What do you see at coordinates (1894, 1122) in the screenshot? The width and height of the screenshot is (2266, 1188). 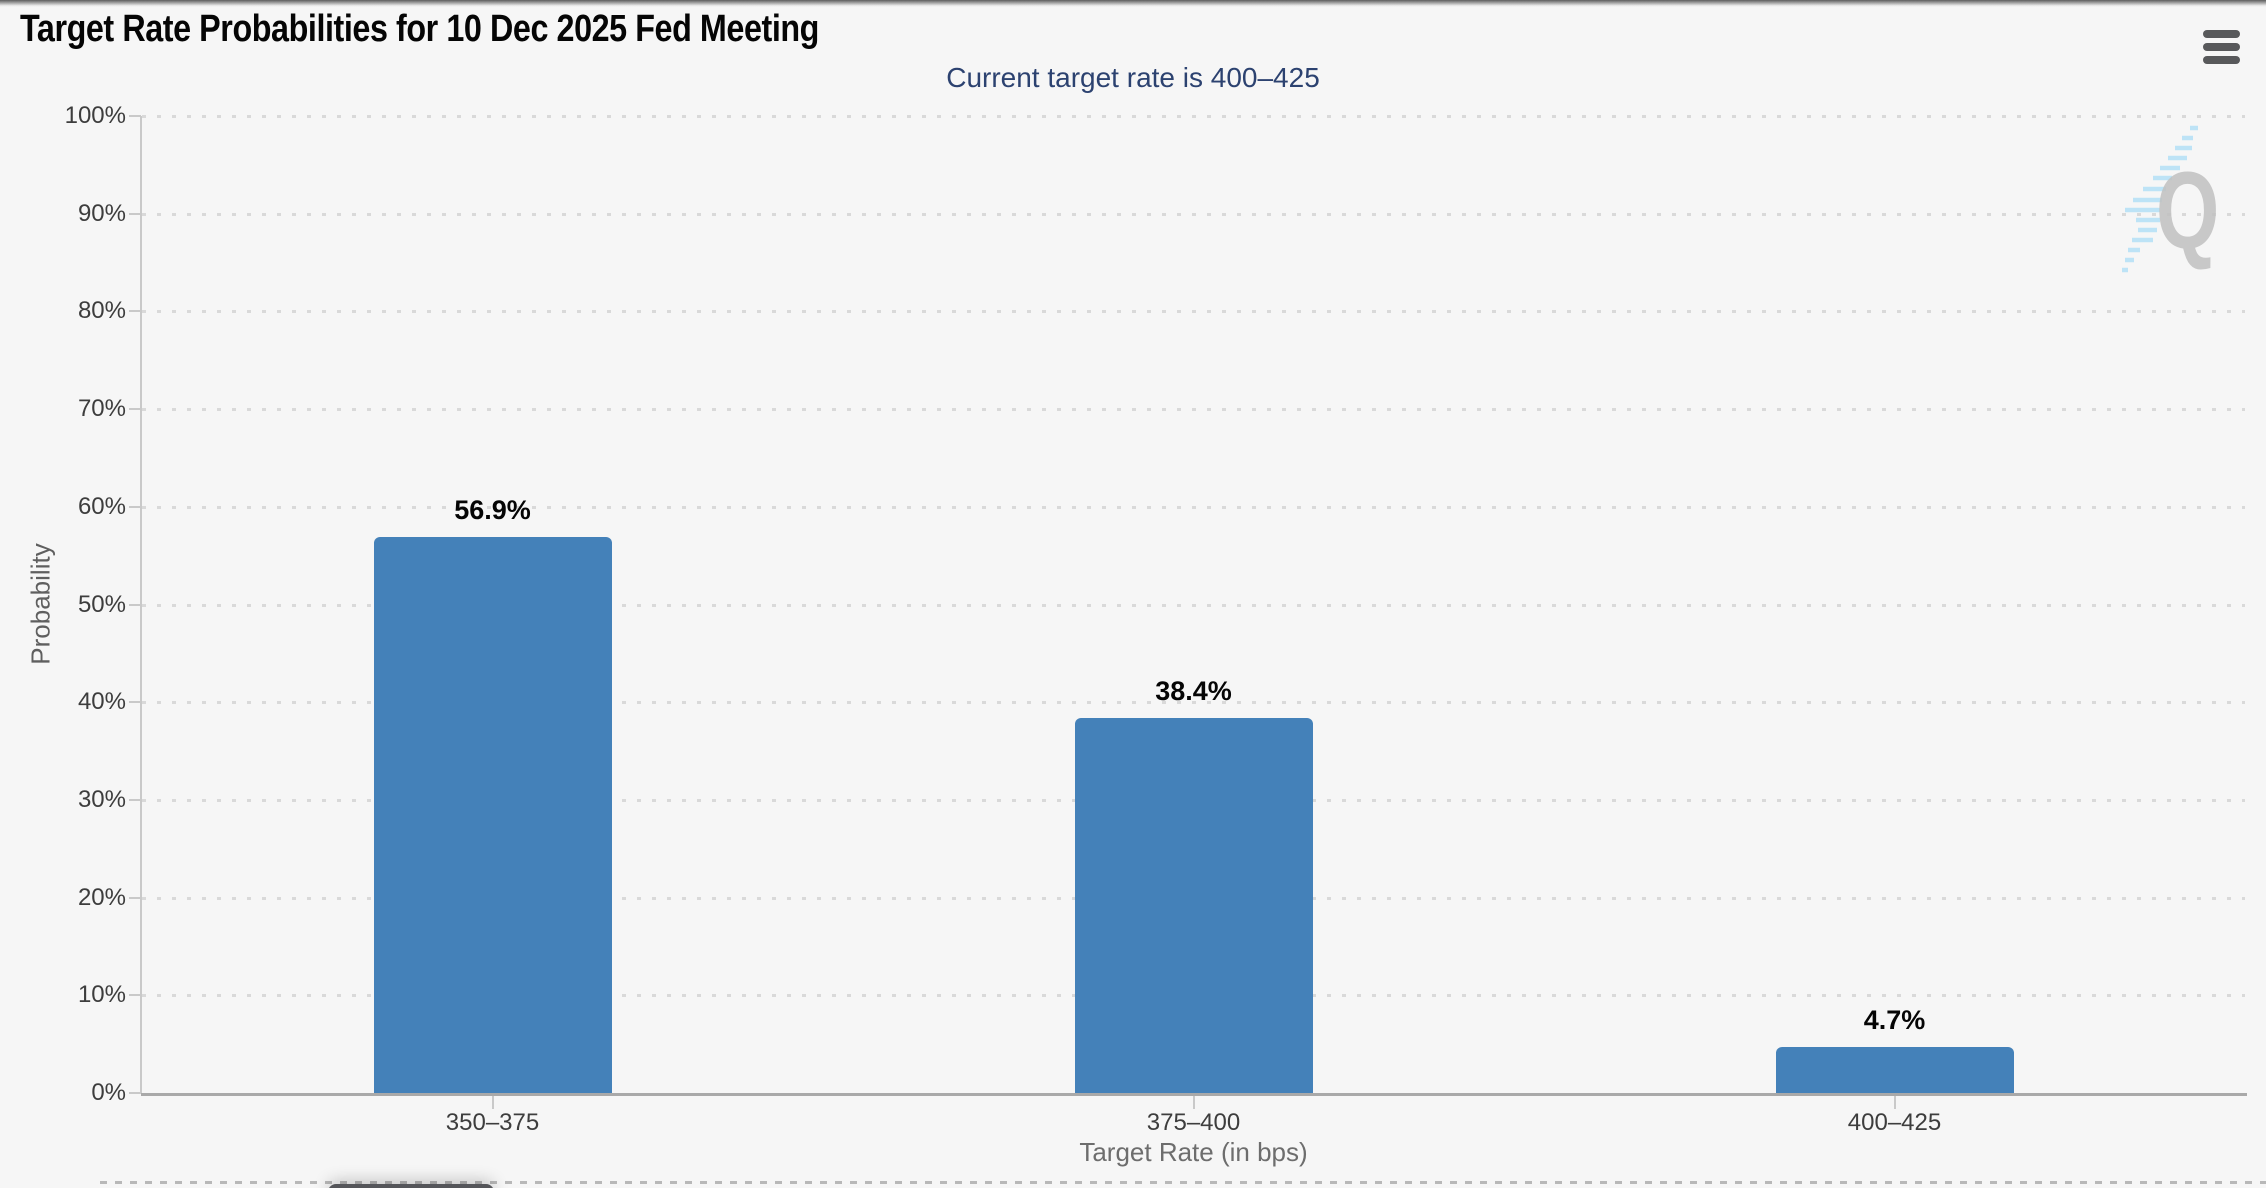 I see `x-category-label: 400–425` at bounding box center [1894, 1122].